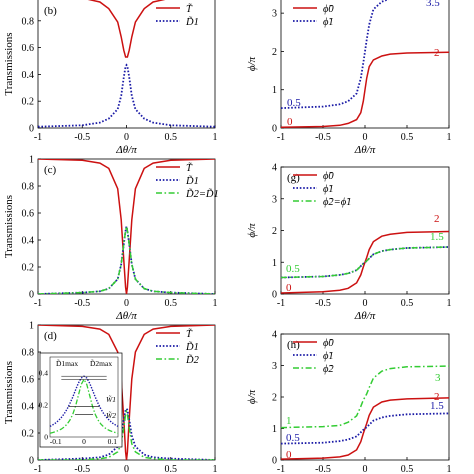  Describe the element at coordinates (44, 373) in the screenshot. I see `inset-y-tick: 0.4` at that location.